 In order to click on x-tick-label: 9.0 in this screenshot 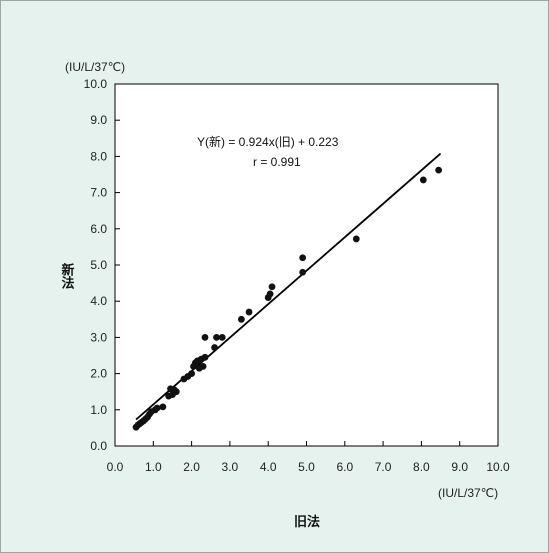, I will do `click(459, 467)`.